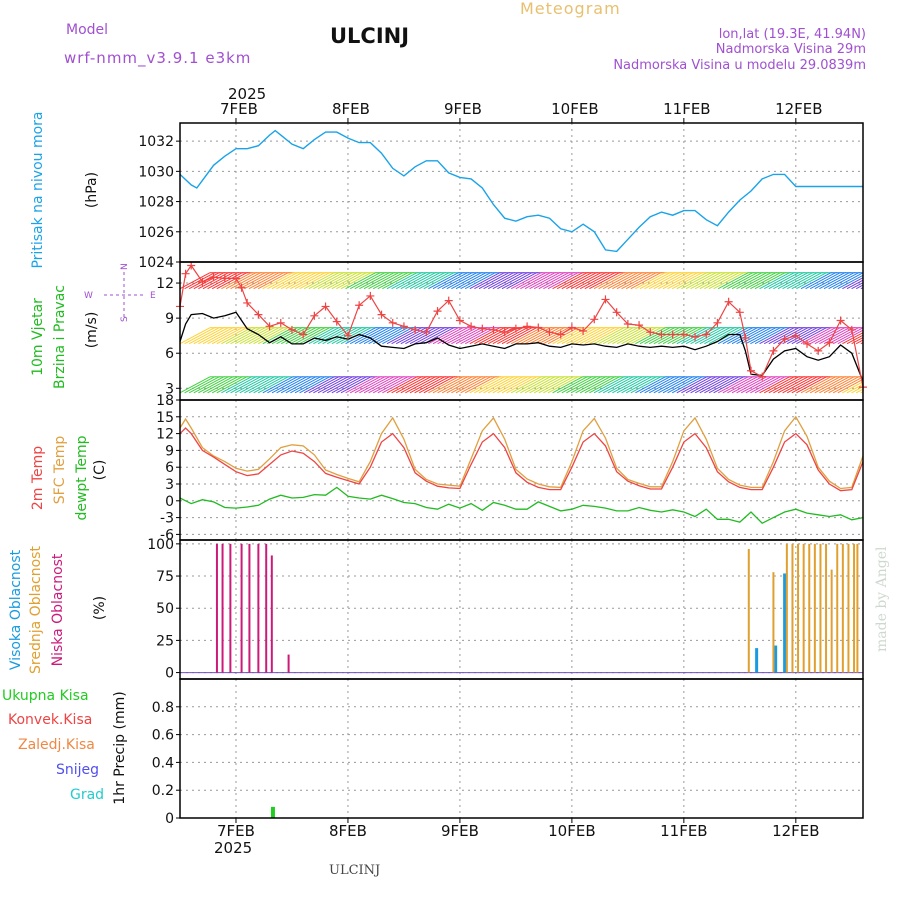 This screenshot has width=900, height=900. What do you see at coordinates (518, 831) in the screenshot?
I see `bottom-day-labels: 7FEB 8FEB 9FEB 10FEB 11FEB 12FEB` at bounding box center [518, 831].